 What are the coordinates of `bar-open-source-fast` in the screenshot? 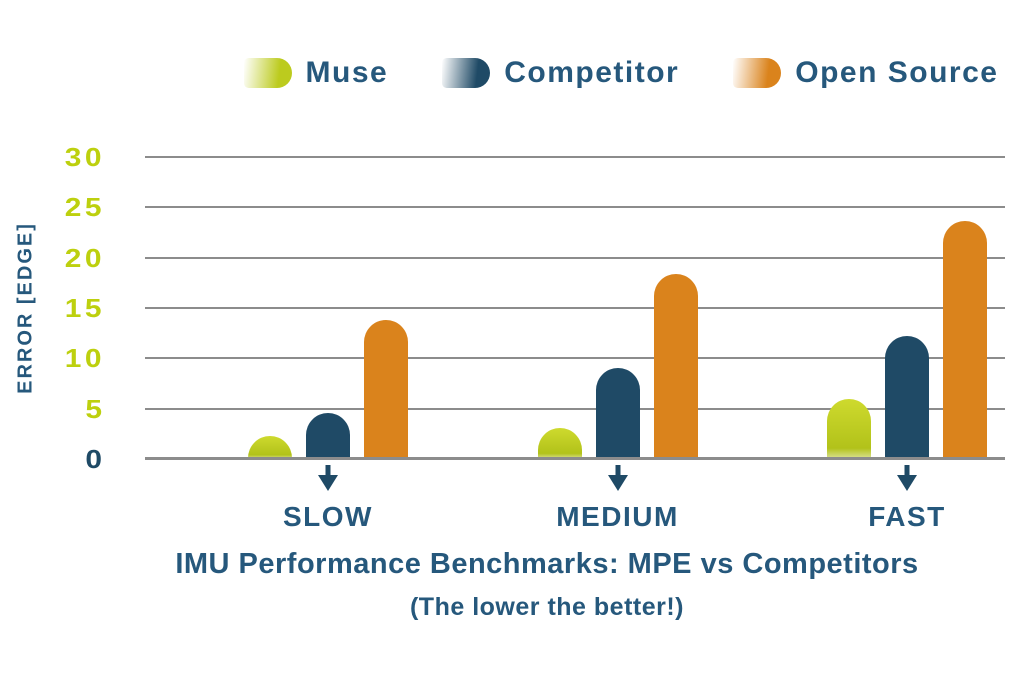 It's located at (965, 340).